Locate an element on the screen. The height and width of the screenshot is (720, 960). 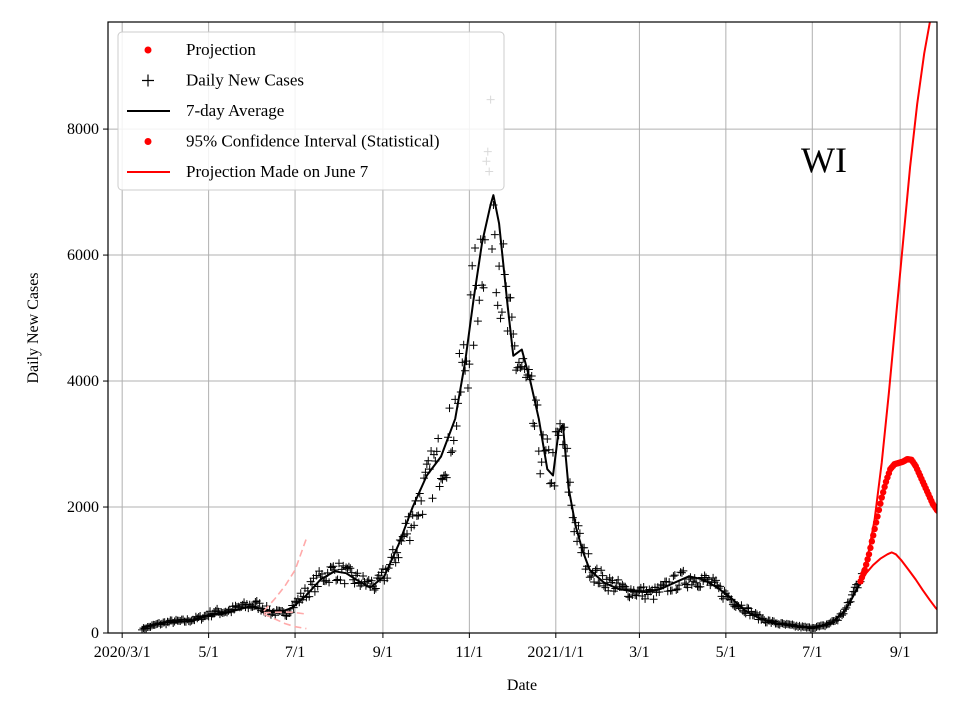
legend-label: 95% Confidence Interval (Statistical) is located at coordinates (313, 141).